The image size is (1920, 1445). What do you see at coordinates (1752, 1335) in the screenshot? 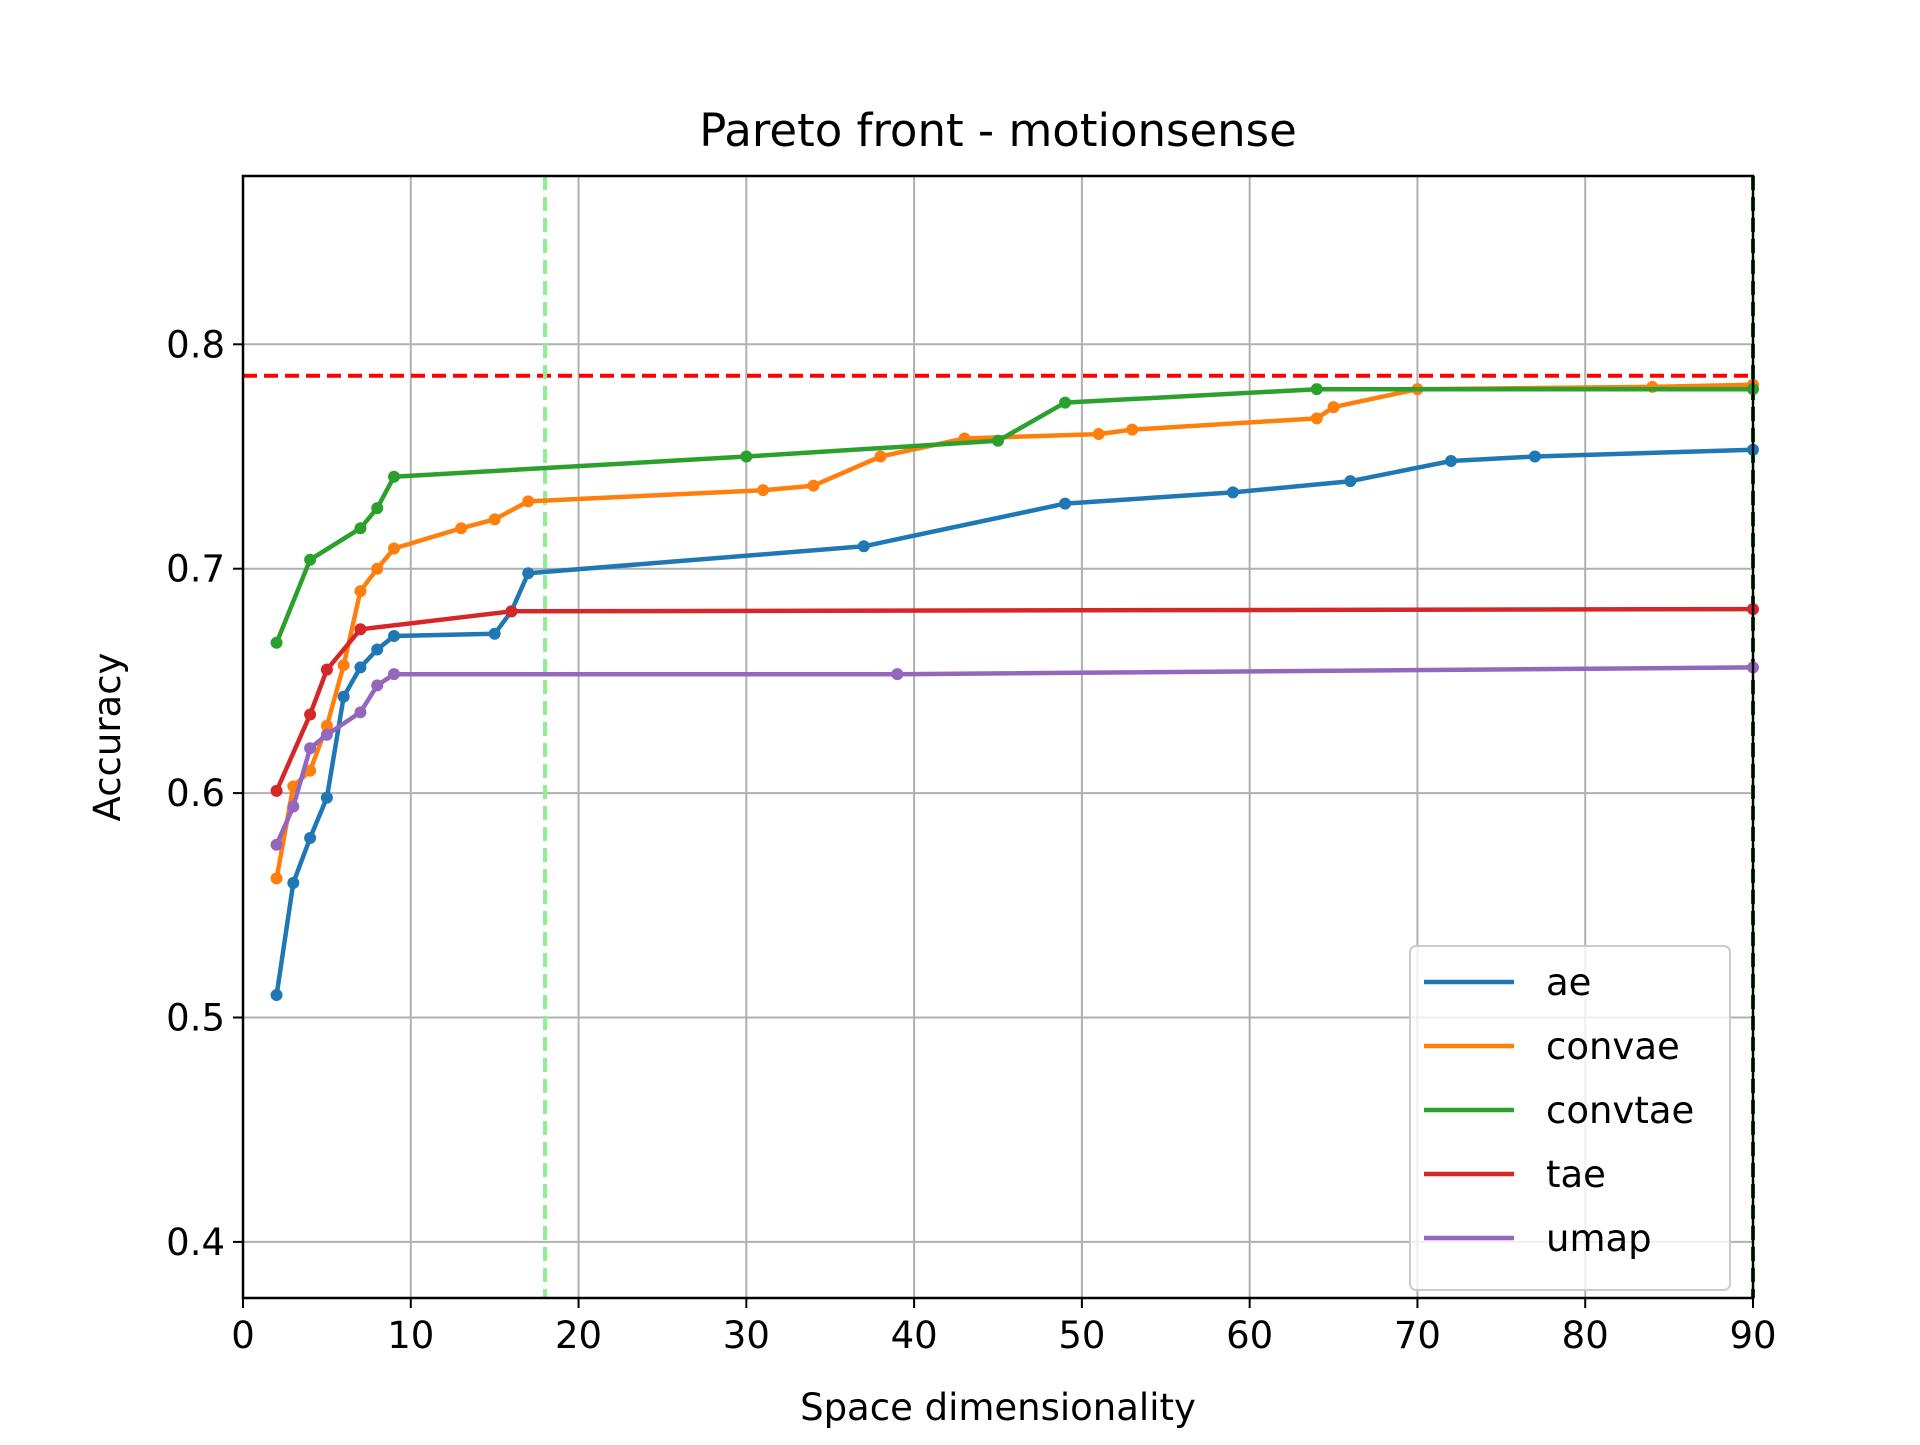
I see `x-tick-label: 90` at bounding box center [1752, 1335].